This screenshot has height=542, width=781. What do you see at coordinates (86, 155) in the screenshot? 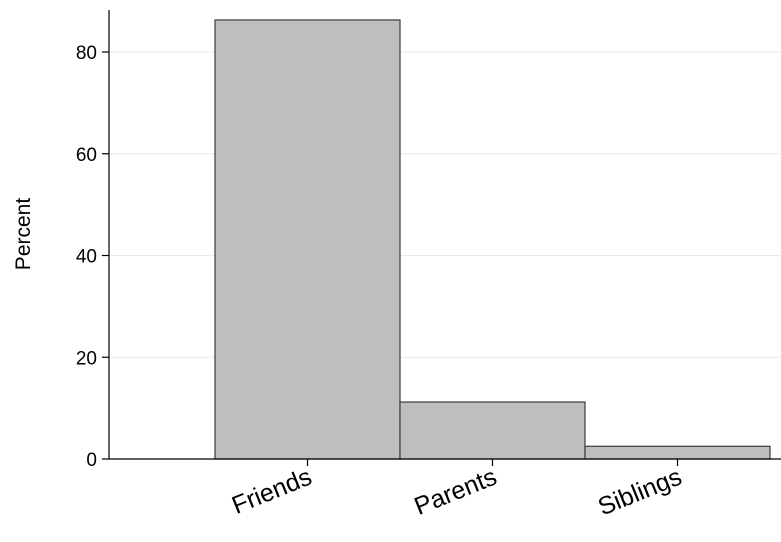
I see `y-tick-label: 60` at bounding box center [86, 155].